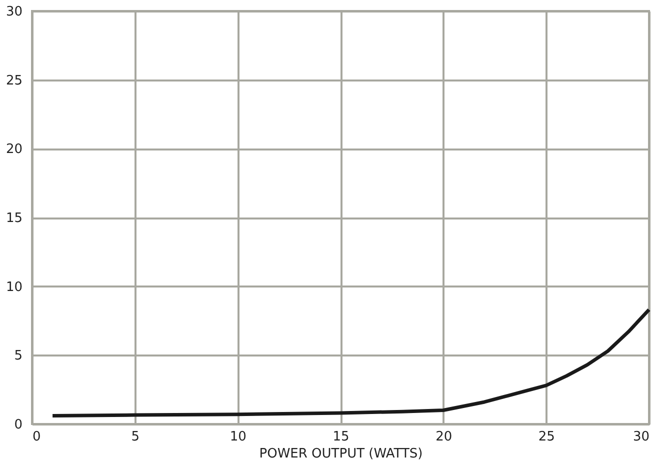 The height and width of the screenshot is (474, 670). I want to click on y-tick-label: 20, so click(14, 150).